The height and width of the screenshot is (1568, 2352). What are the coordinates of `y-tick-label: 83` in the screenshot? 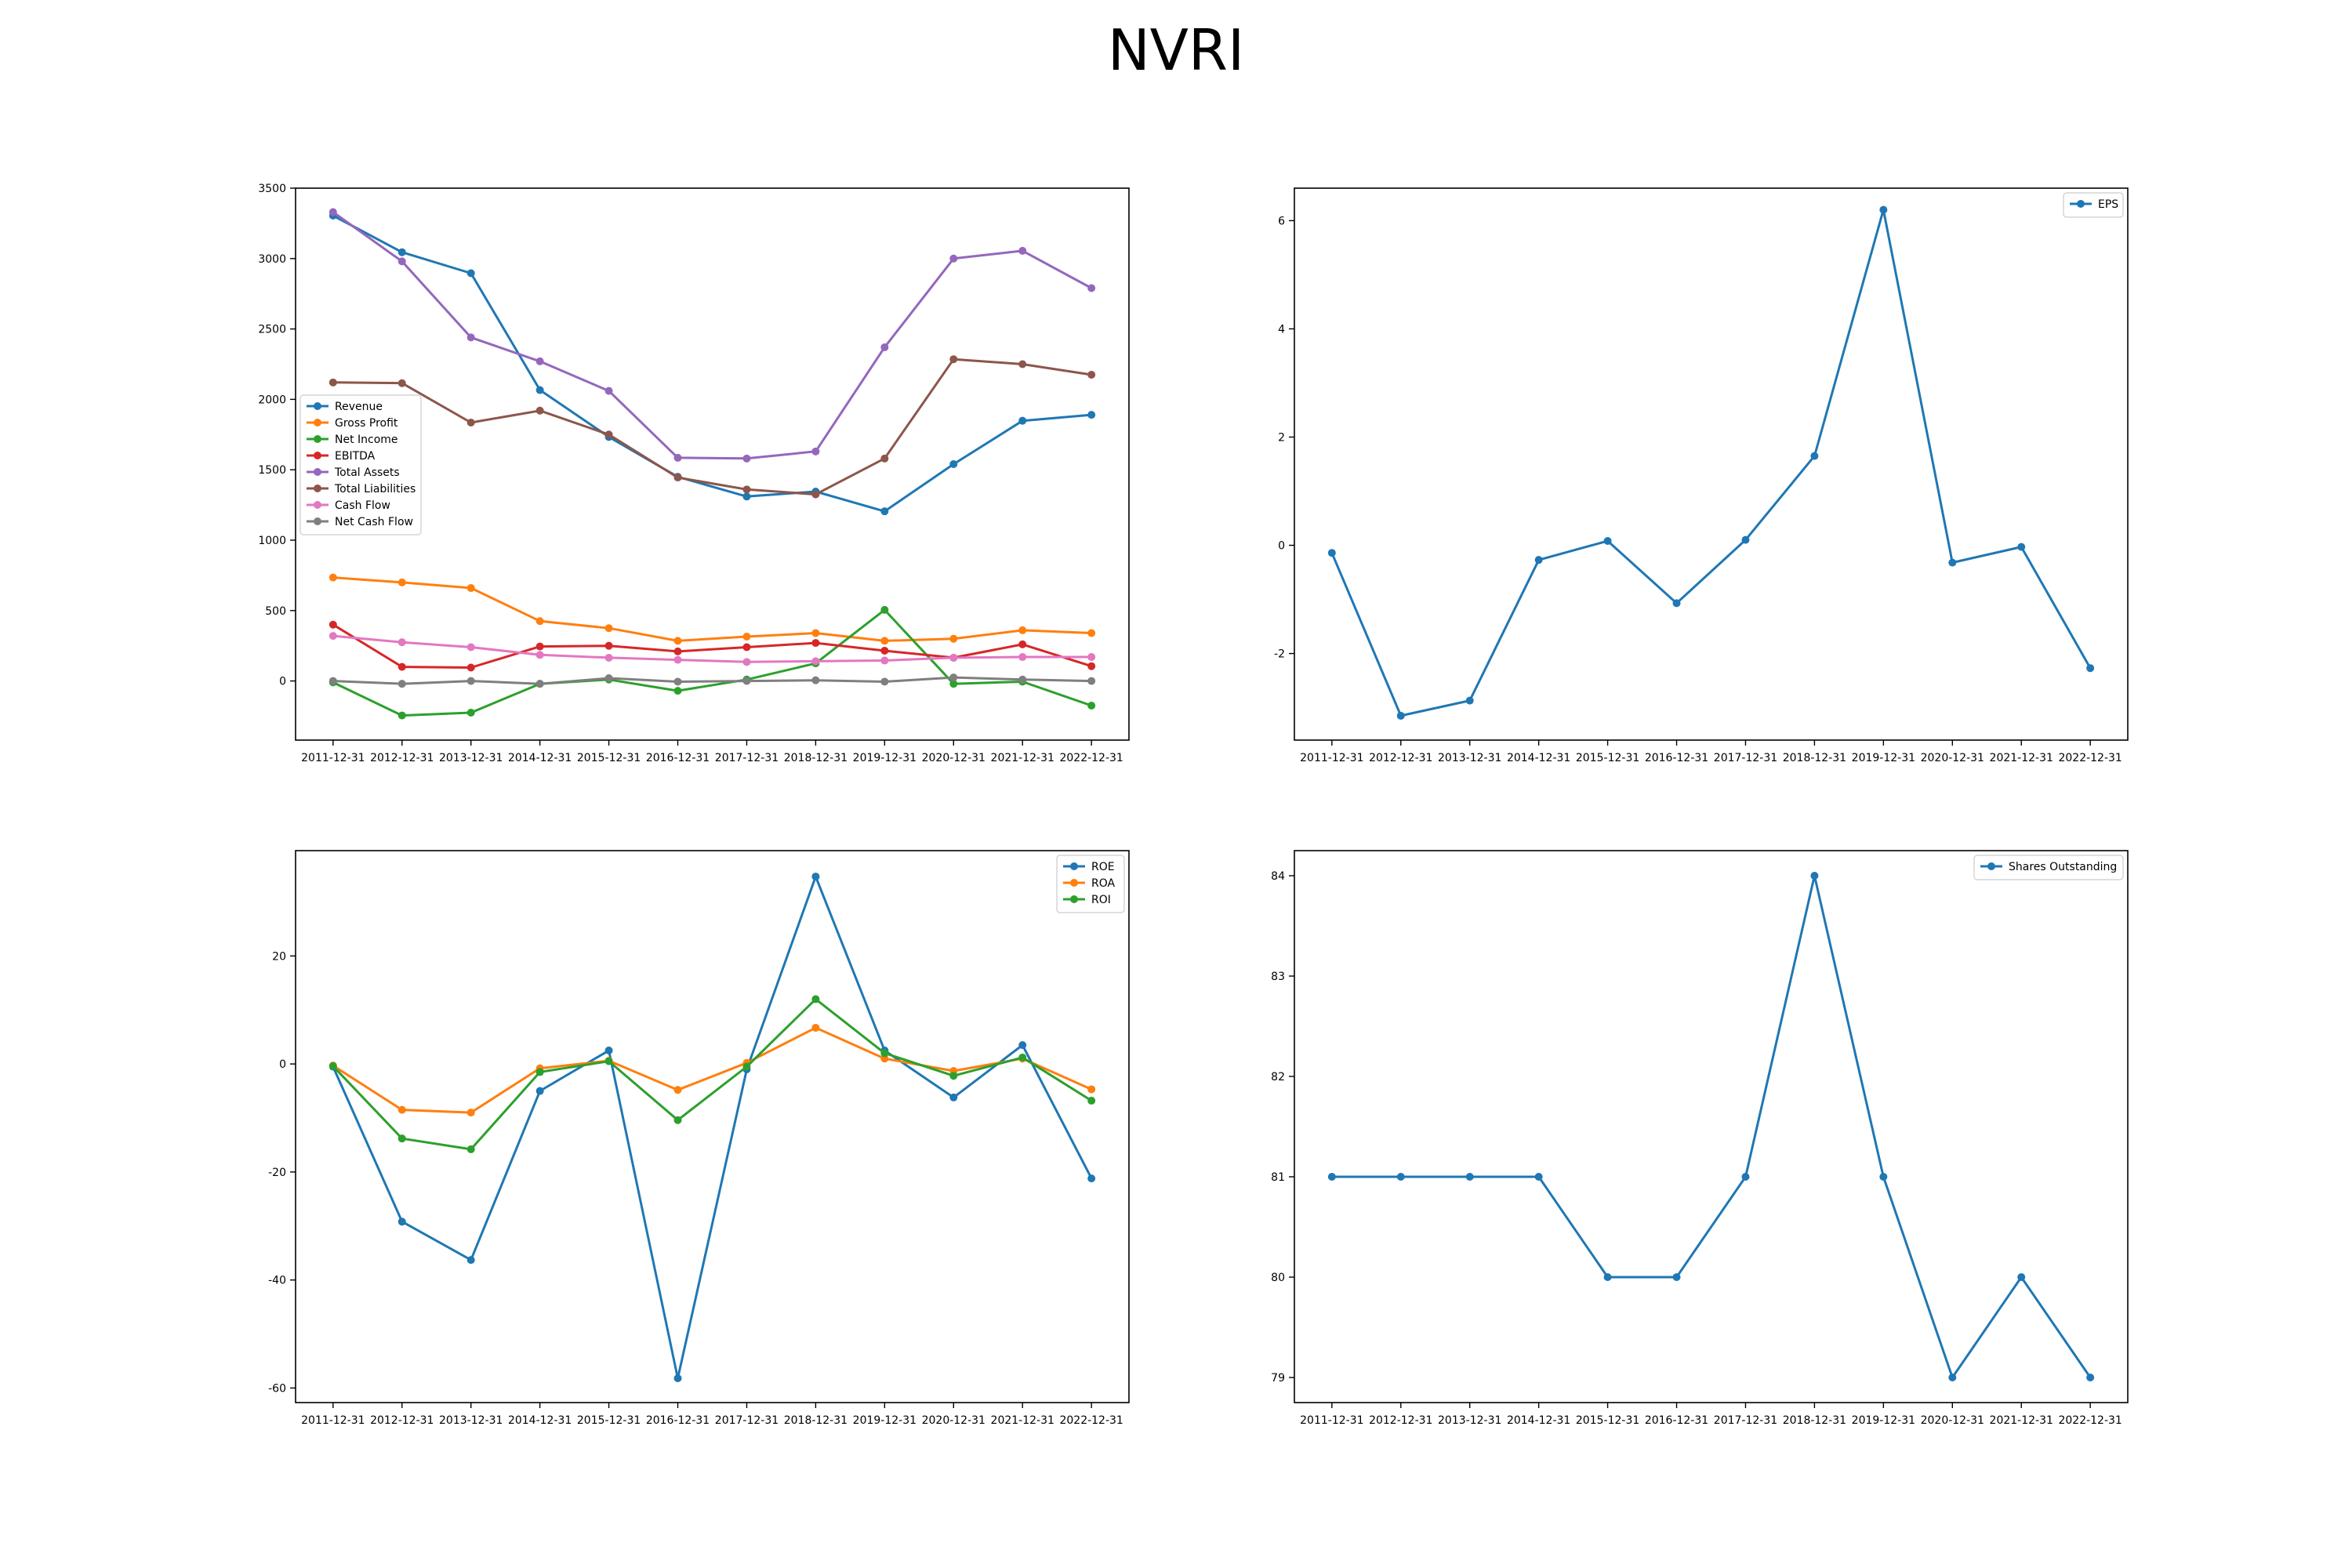 It's located at (1278, 977).